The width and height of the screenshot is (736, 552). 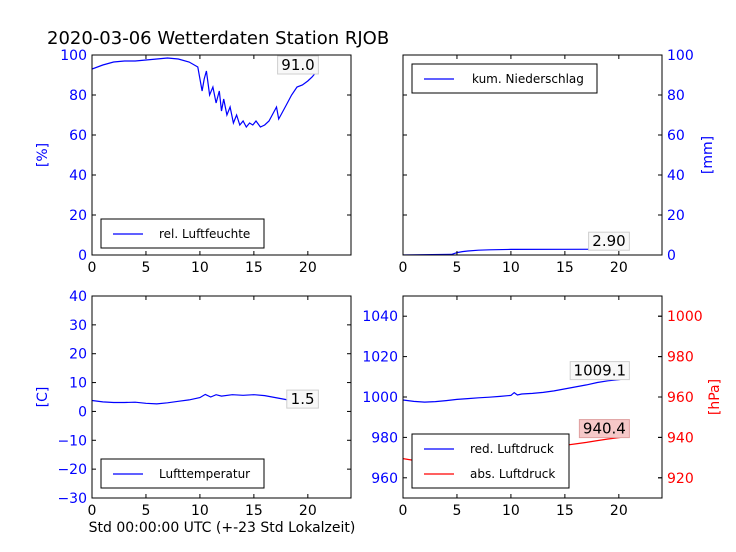 What do you see at coordinates (512, 474) in the screenshot?
I see `legend-label: abs. Luftdruck` at bounding box center [512, 474].